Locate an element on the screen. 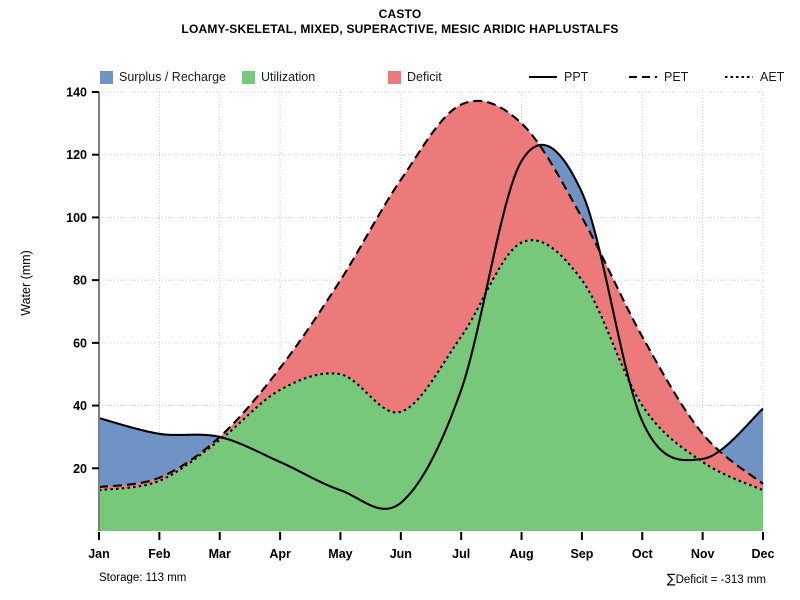 This screenshot has height=600, width=800. storage-note: Storage: 113 mm is located at coordinates (143, 578).